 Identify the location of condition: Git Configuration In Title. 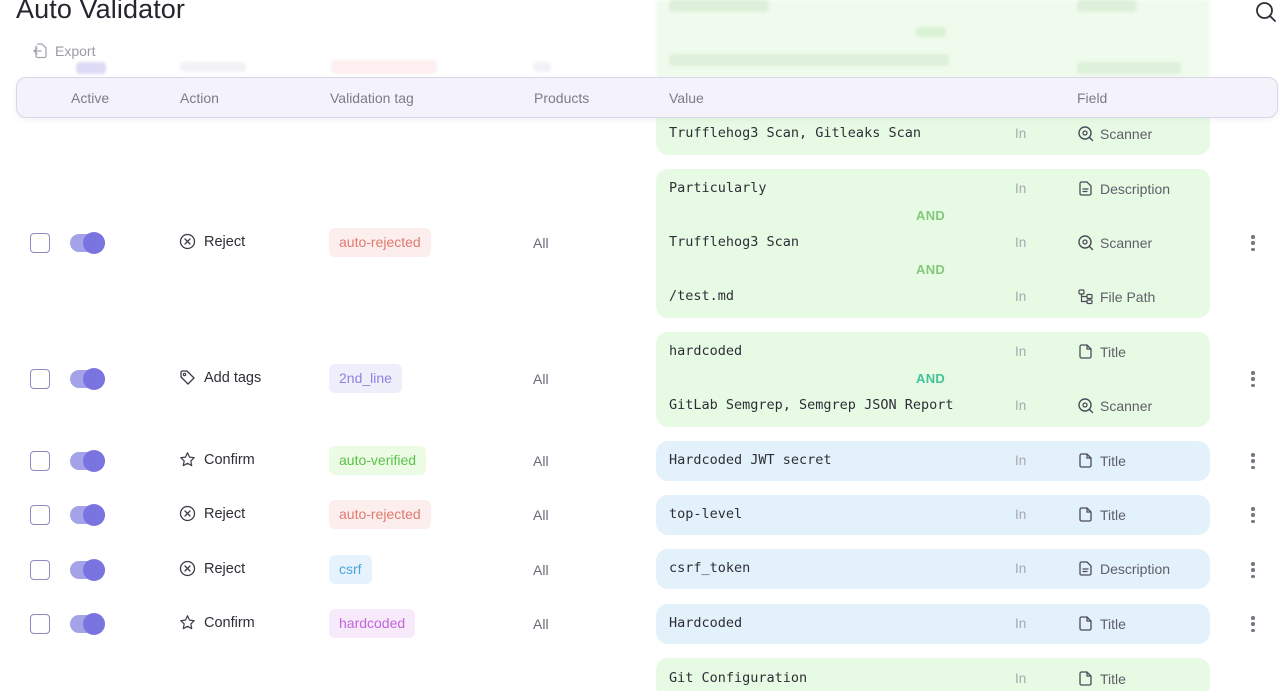
(897, 678).